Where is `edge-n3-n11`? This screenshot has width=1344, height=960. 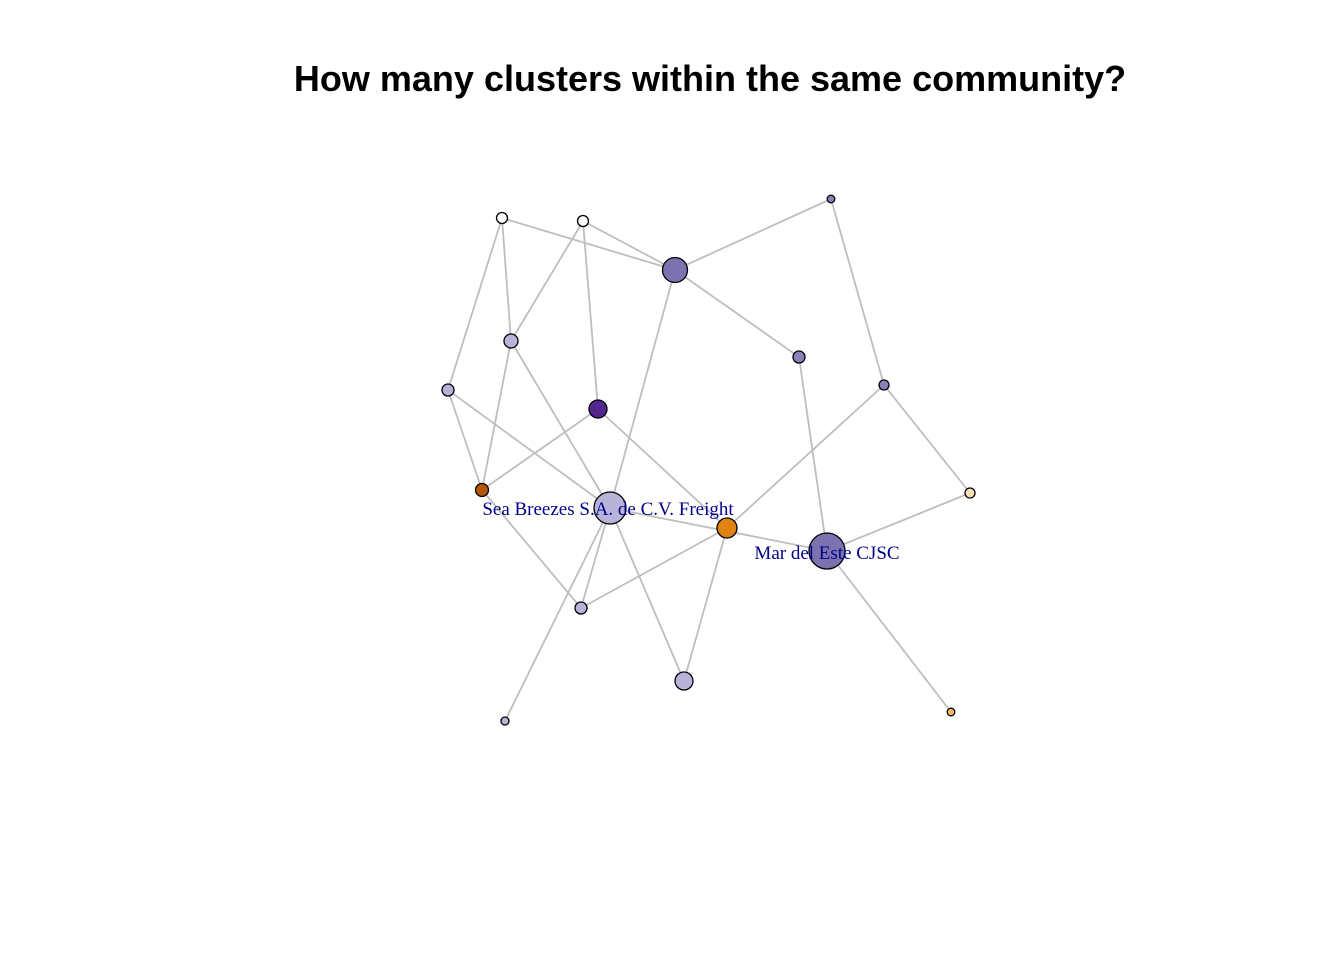 edge-n3-n11 is located at coordinates (642, 389).